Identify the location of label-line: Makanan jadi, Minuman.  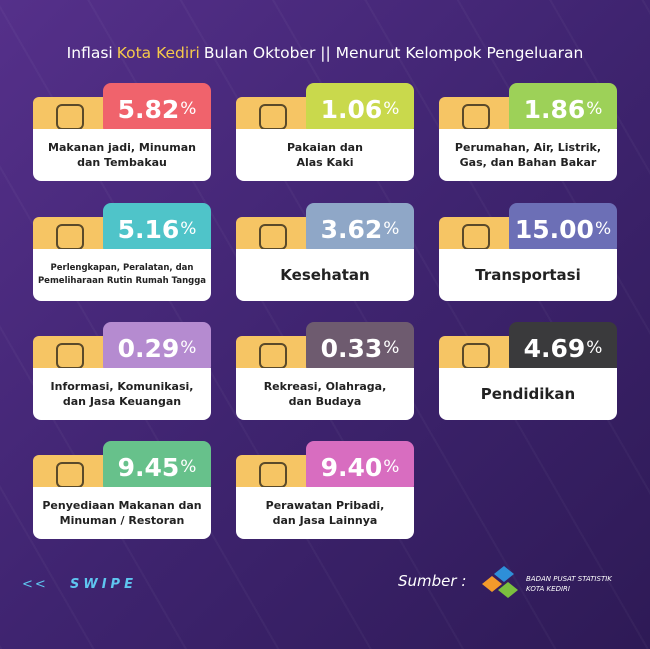
(122, 147).